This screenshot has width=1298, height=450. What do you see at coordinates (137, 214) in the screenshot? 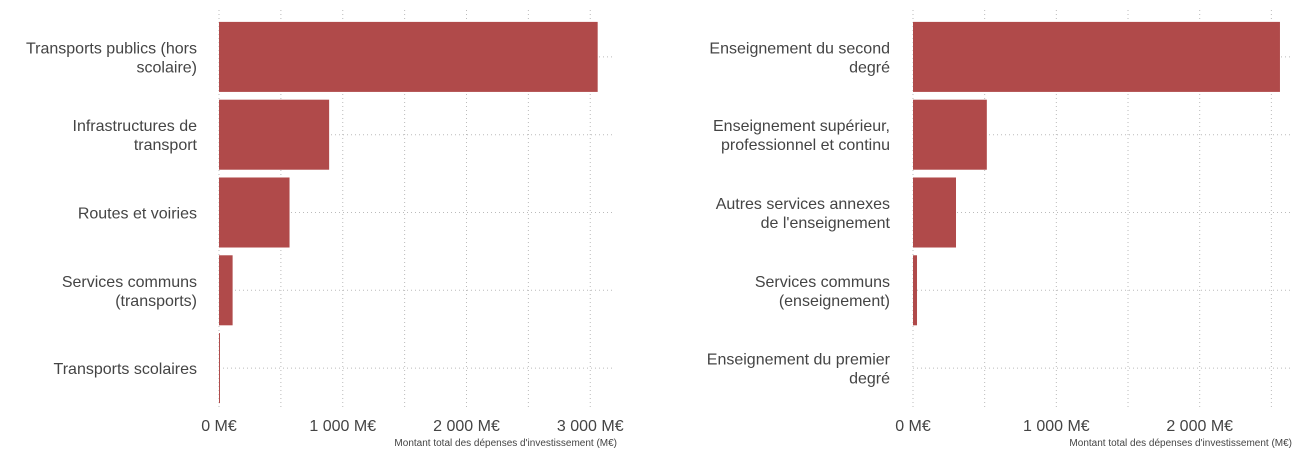
I see `y-tick-label: Routes et voiries` at bounding box center [137, 214].